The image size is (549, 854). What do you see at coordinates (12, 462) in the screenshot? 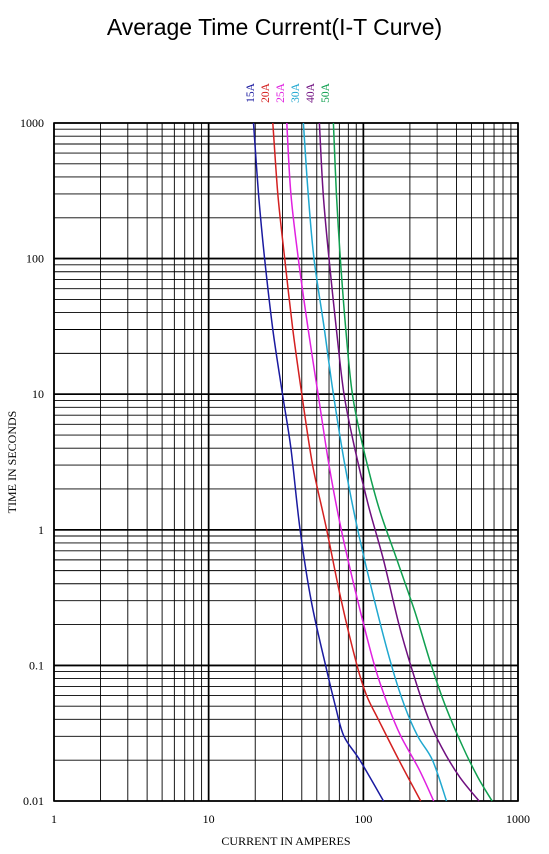
I see `y-axis-label: TIME IN SECONDS` at bounding box center [12, 462].